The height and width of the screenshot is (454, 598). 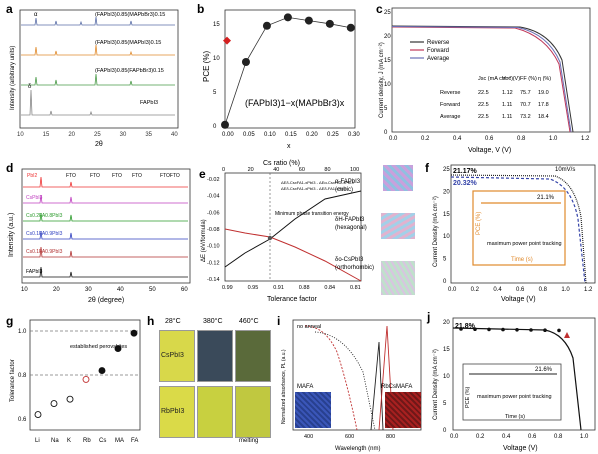 What do you see at coordinates (445, 282) in the screenshot?
I see `f-ytick: 0` at bounding box center [445, 282].